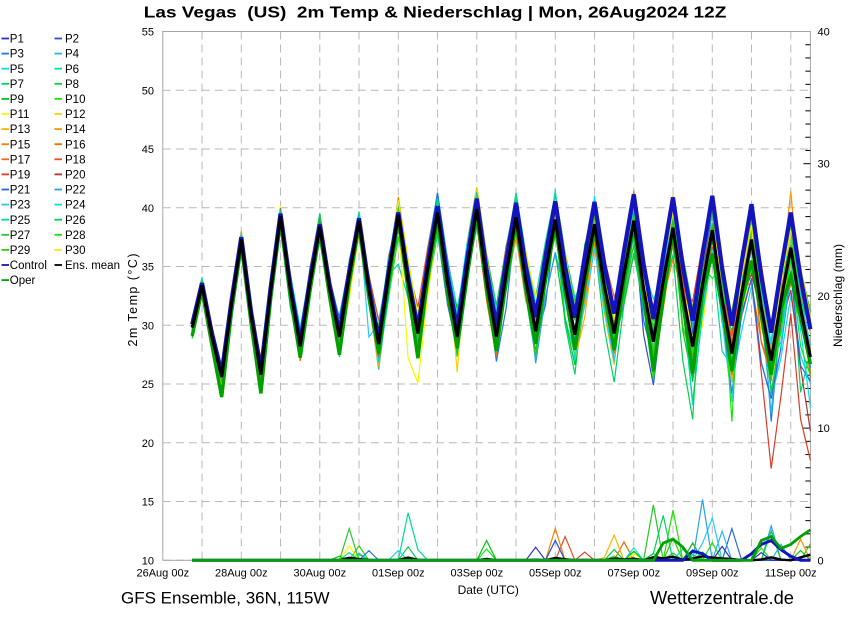  Describe the element at coordinates (17, 55) in the screenshot. I see `svg-text: P3` at that location.